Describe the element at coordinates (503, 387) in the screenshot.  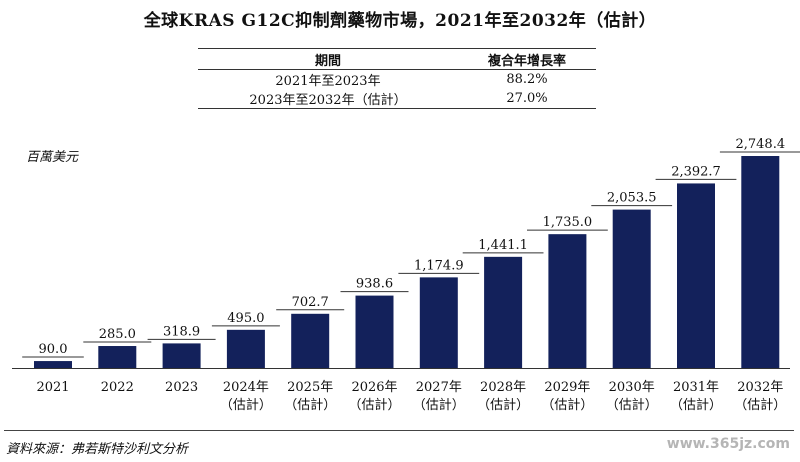
I see `x-tick-label: 2028年` at that location.